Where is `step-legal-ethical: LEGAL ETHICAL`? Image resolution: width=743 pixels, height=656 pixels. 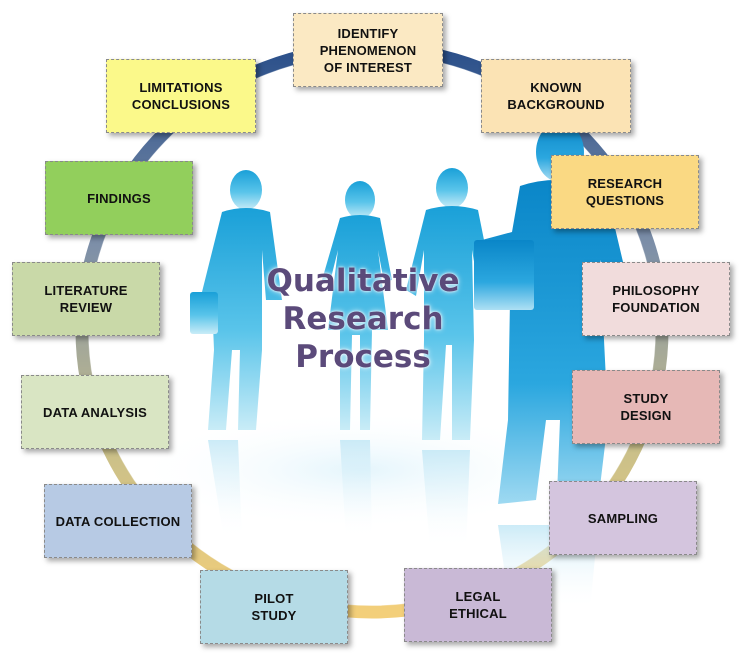 step-legal-ethical: LEGAL ETHICAL is located at coordinates (478, 605).